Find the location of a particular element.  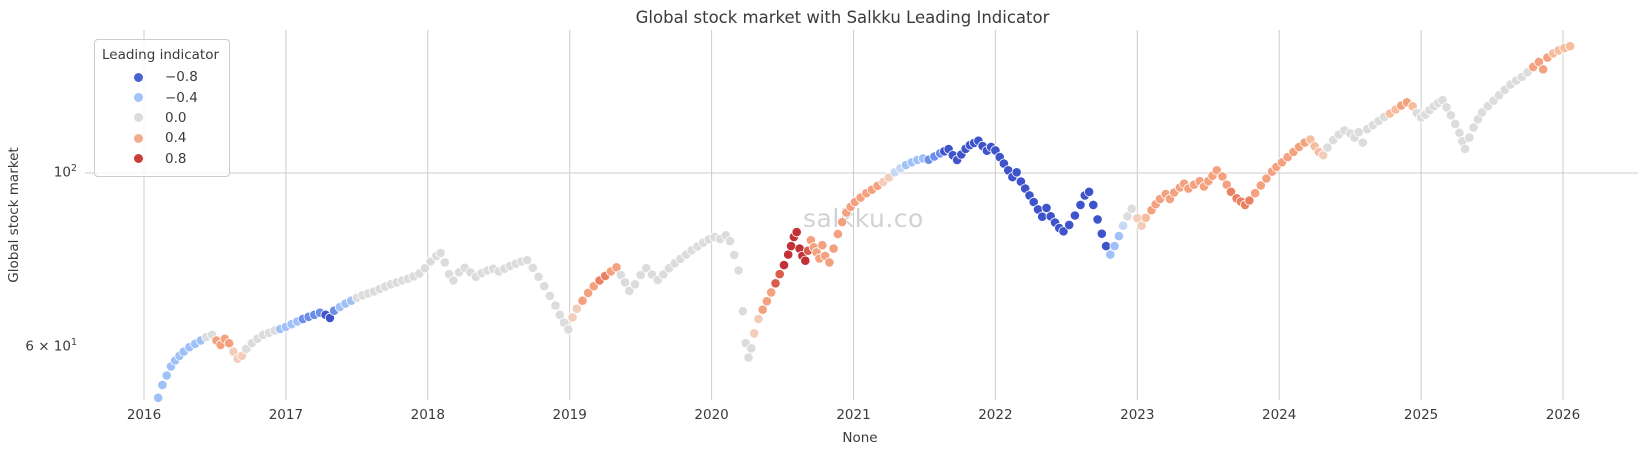

legend-item-label: −0.4 is located at coordinates (181, 97).